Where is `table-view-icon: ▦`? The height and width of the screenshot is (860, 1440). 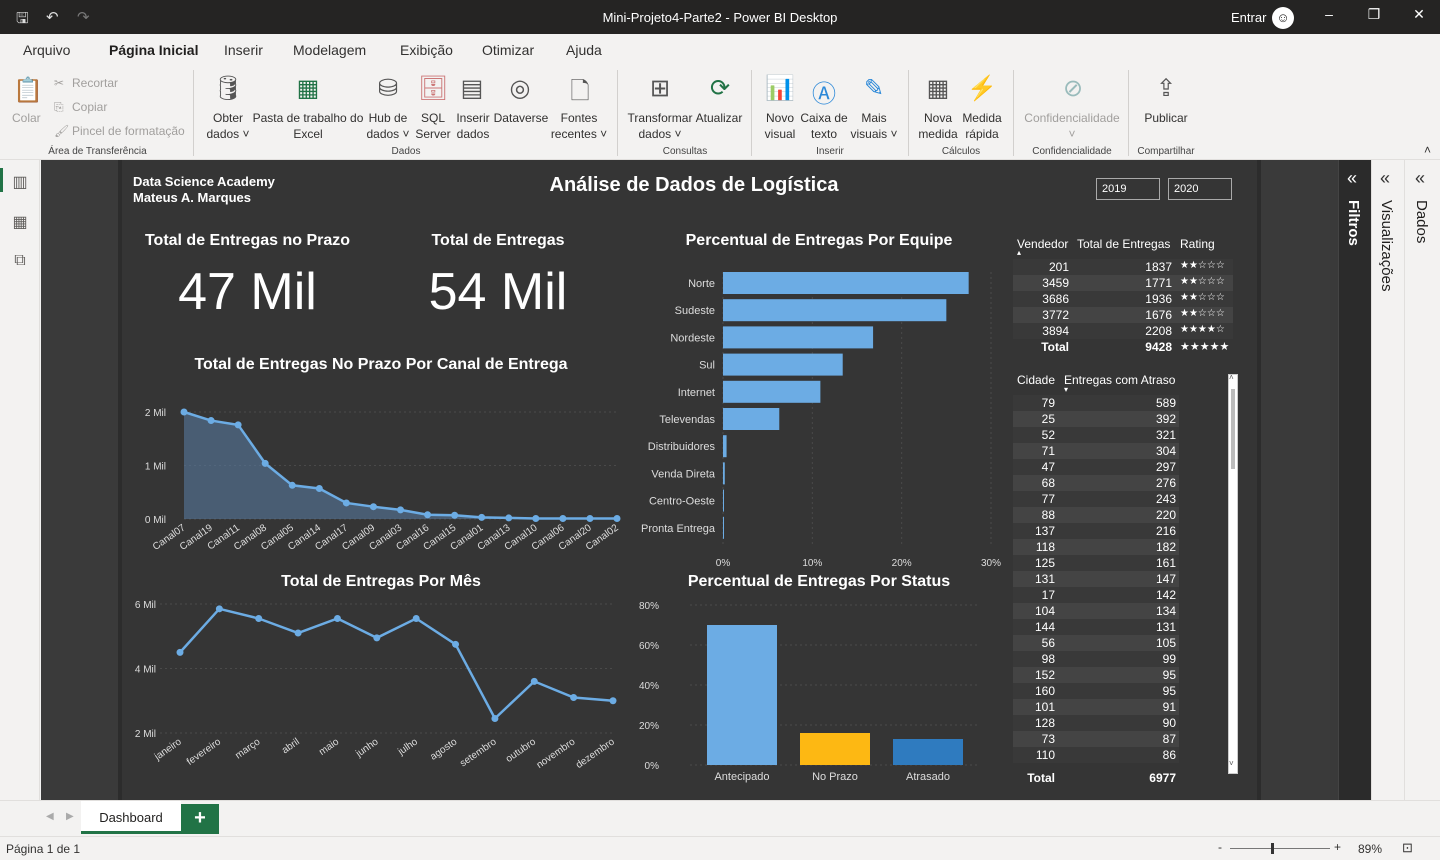 table-view-icon: ▦ is located at coordinates (20, 222).